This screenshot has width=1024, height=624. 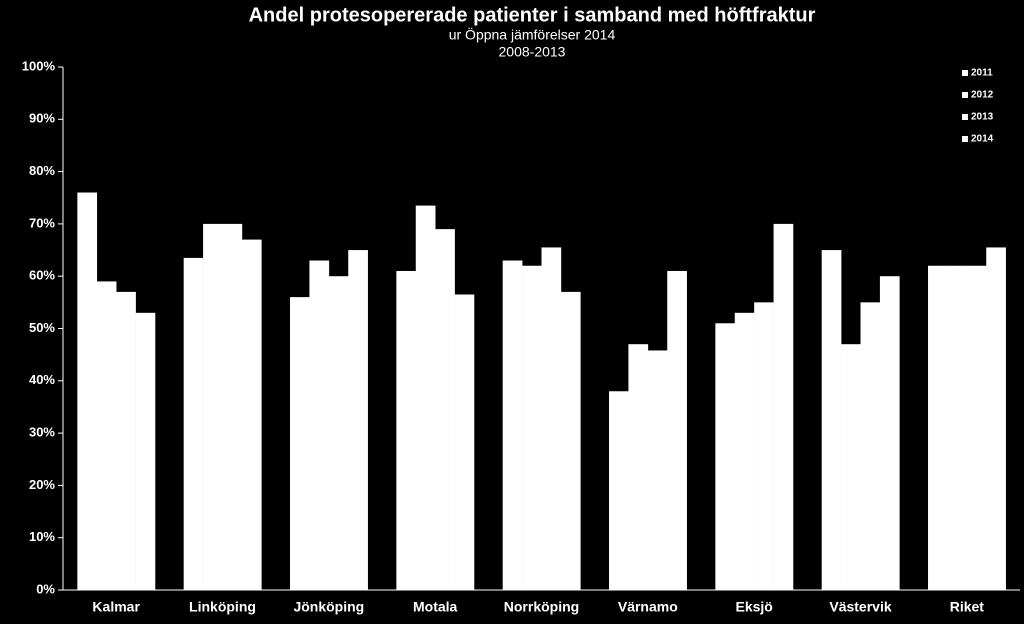 What do you see at coordinates (116, 607) in the screenshot?
I see `x-tick-label: Kalmar` at bounding box center [116, 607].